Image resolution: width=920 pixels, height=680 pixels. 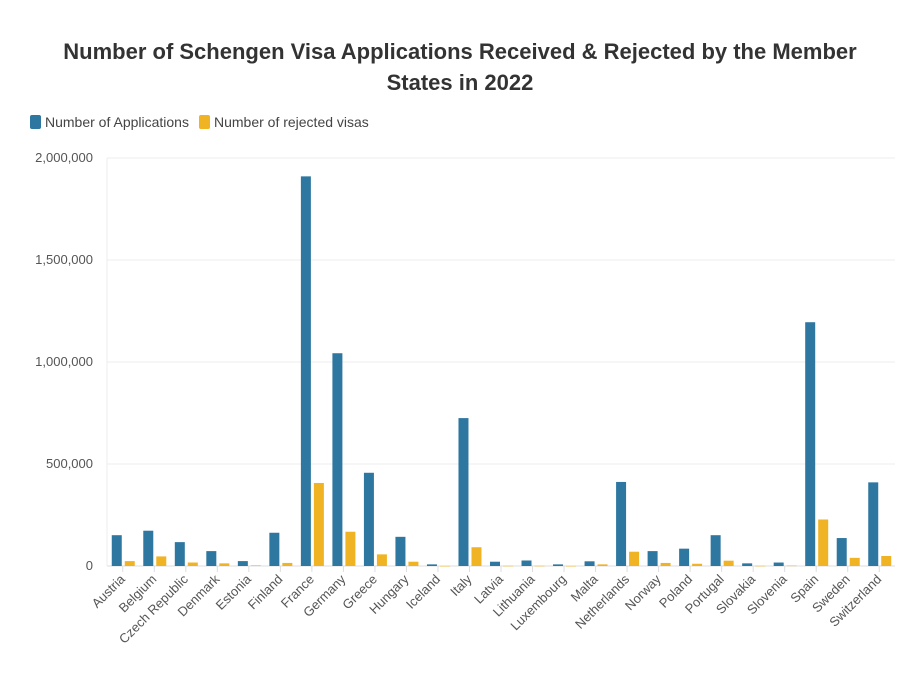 What do you see at coordinates (571, 566) in the screenshot?
I see `bar-rejected-luxembourg` at bounding box center [571, 566].